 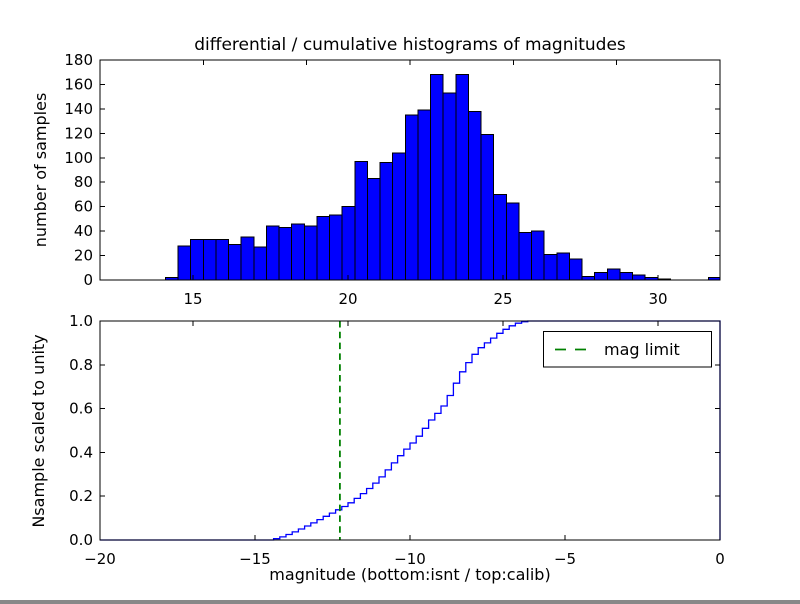 What do you see at coordinates (255, 559) in the screenshot?
I see `x-tick-label: −15` at bounding box center [255, 559].